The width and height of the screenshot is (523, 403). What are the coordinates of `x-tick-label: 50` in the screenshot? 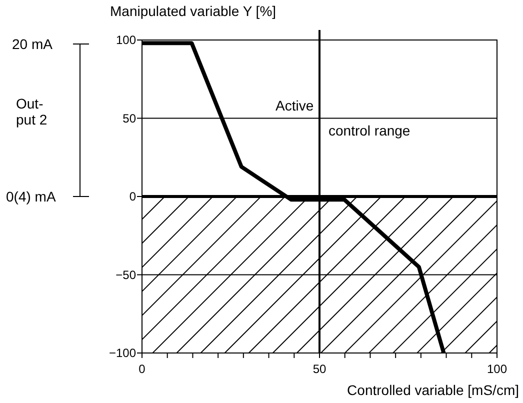 It's located at (319, 369).